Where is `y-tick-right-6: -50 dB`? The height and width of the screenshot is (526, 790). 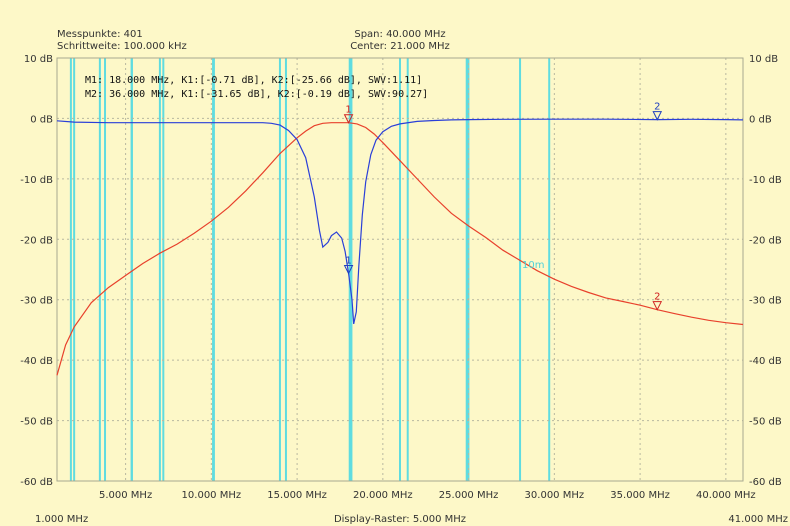 y-tick-right-6: -50 dB is located at coordinates (765, 422).